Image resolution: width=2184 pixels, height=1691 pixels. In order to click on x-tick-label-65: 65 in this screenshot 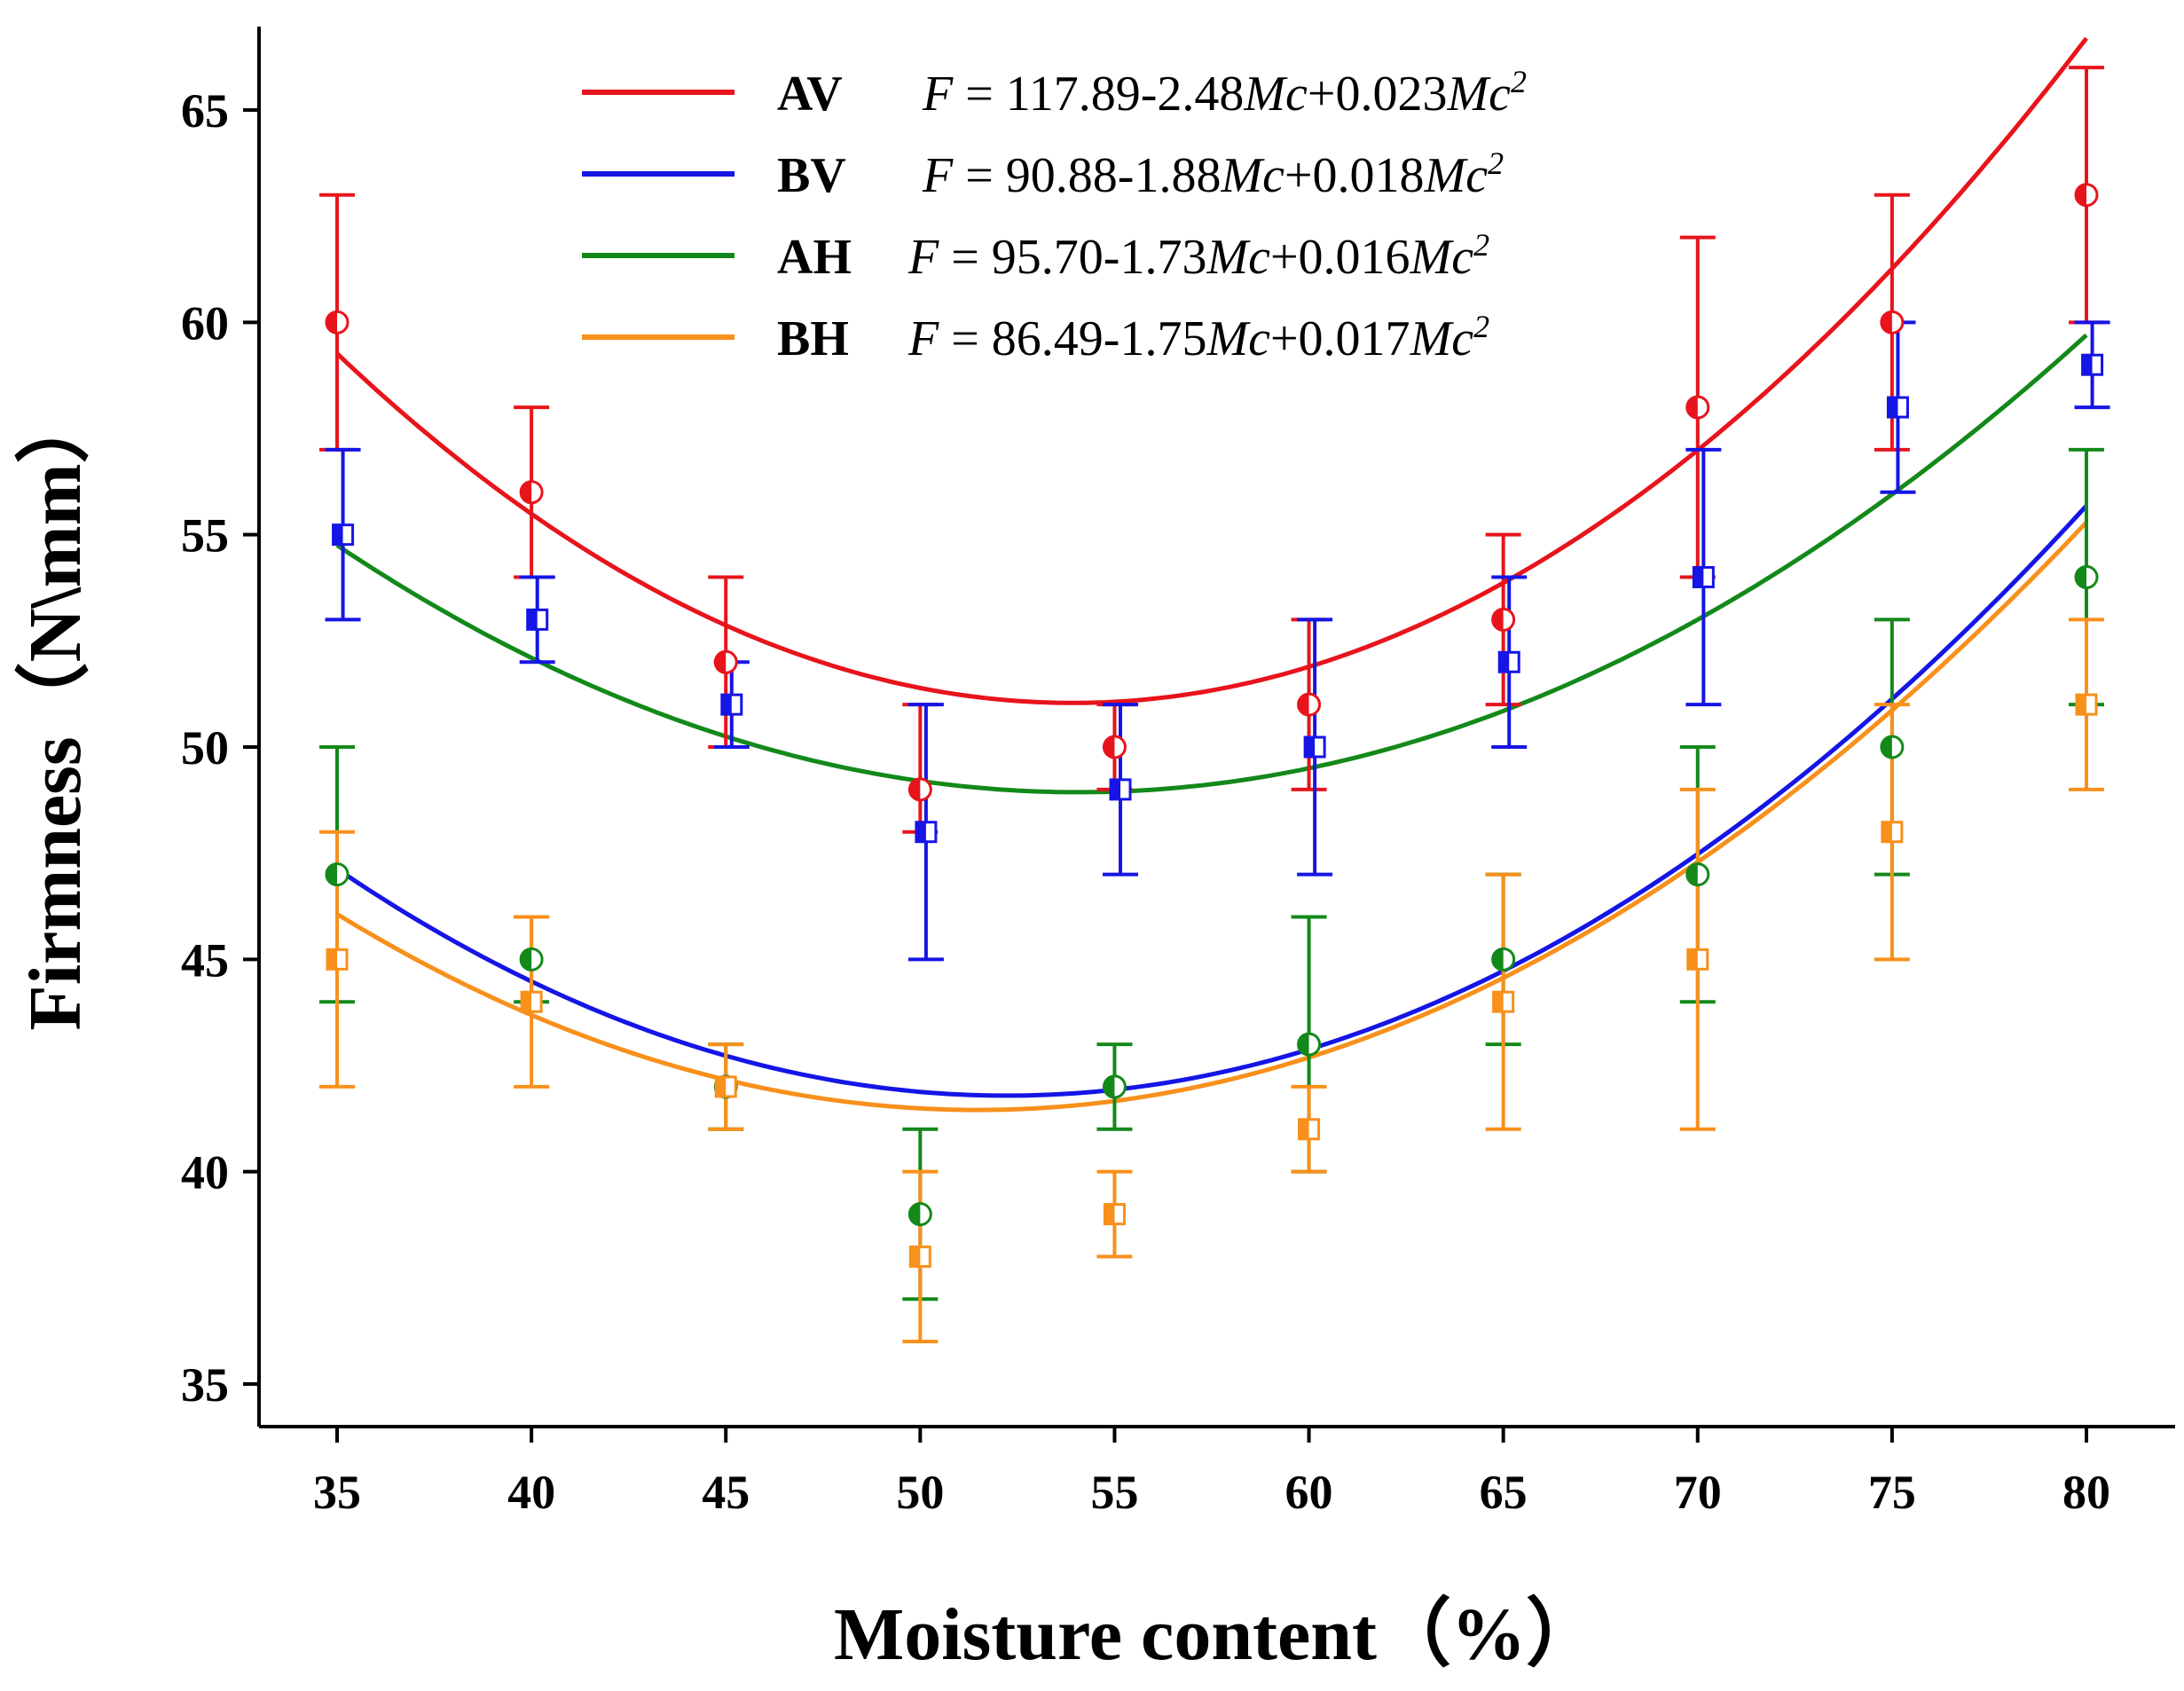, I will do `click(1504, 1493)`.